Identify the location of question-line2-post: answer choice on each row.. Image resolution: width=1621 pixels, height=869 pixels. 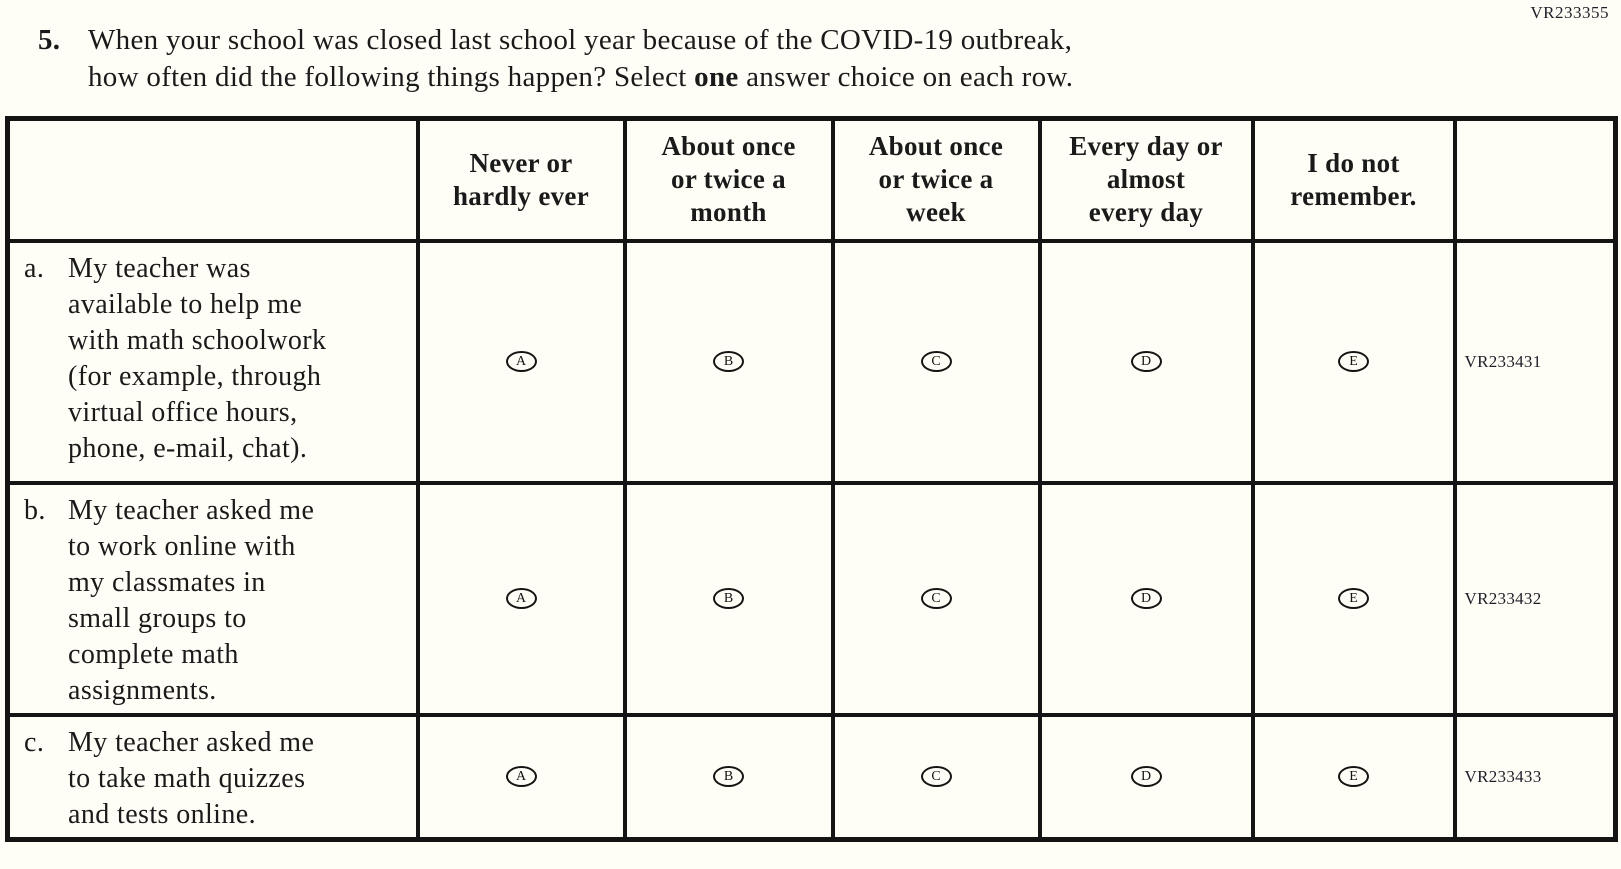
(906, 77).